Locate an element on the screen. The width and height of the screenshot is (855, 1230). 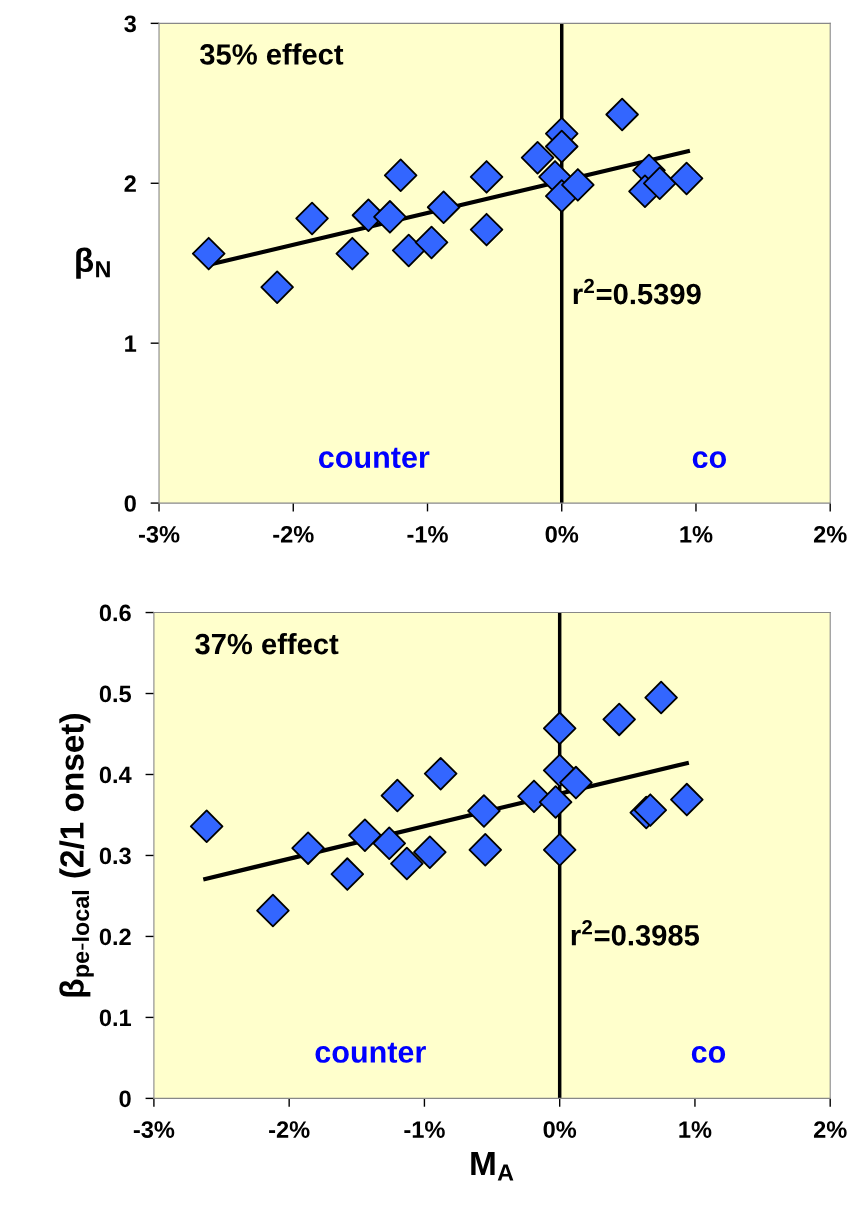
y-tick-label: 3 is located at coordinates (130, 24).